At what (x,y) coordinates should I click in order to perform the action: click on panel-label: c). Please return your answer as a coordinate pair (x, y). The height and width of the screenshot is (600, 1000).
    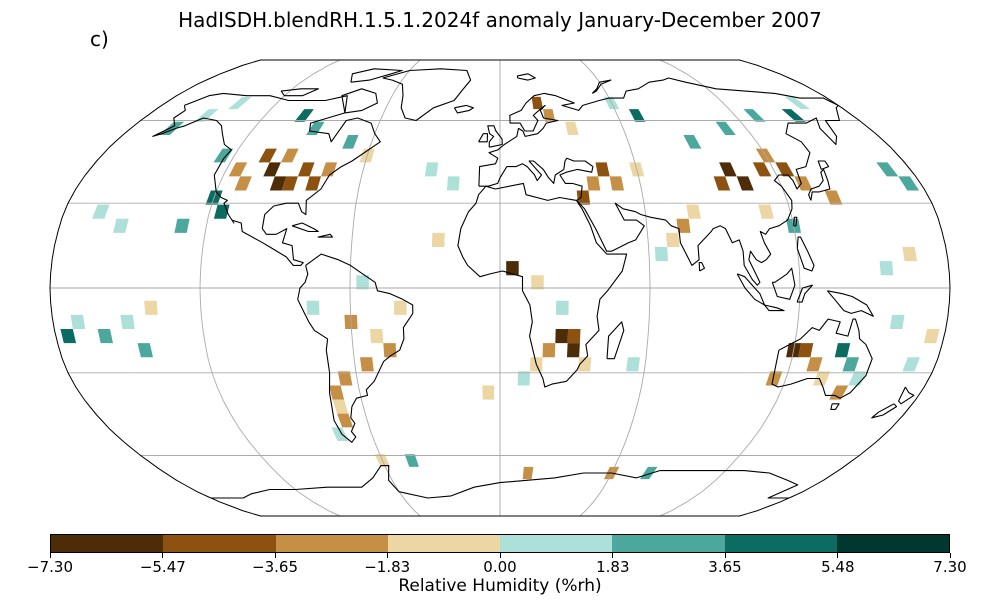
    Looking at the image, I should click on (99, 39).